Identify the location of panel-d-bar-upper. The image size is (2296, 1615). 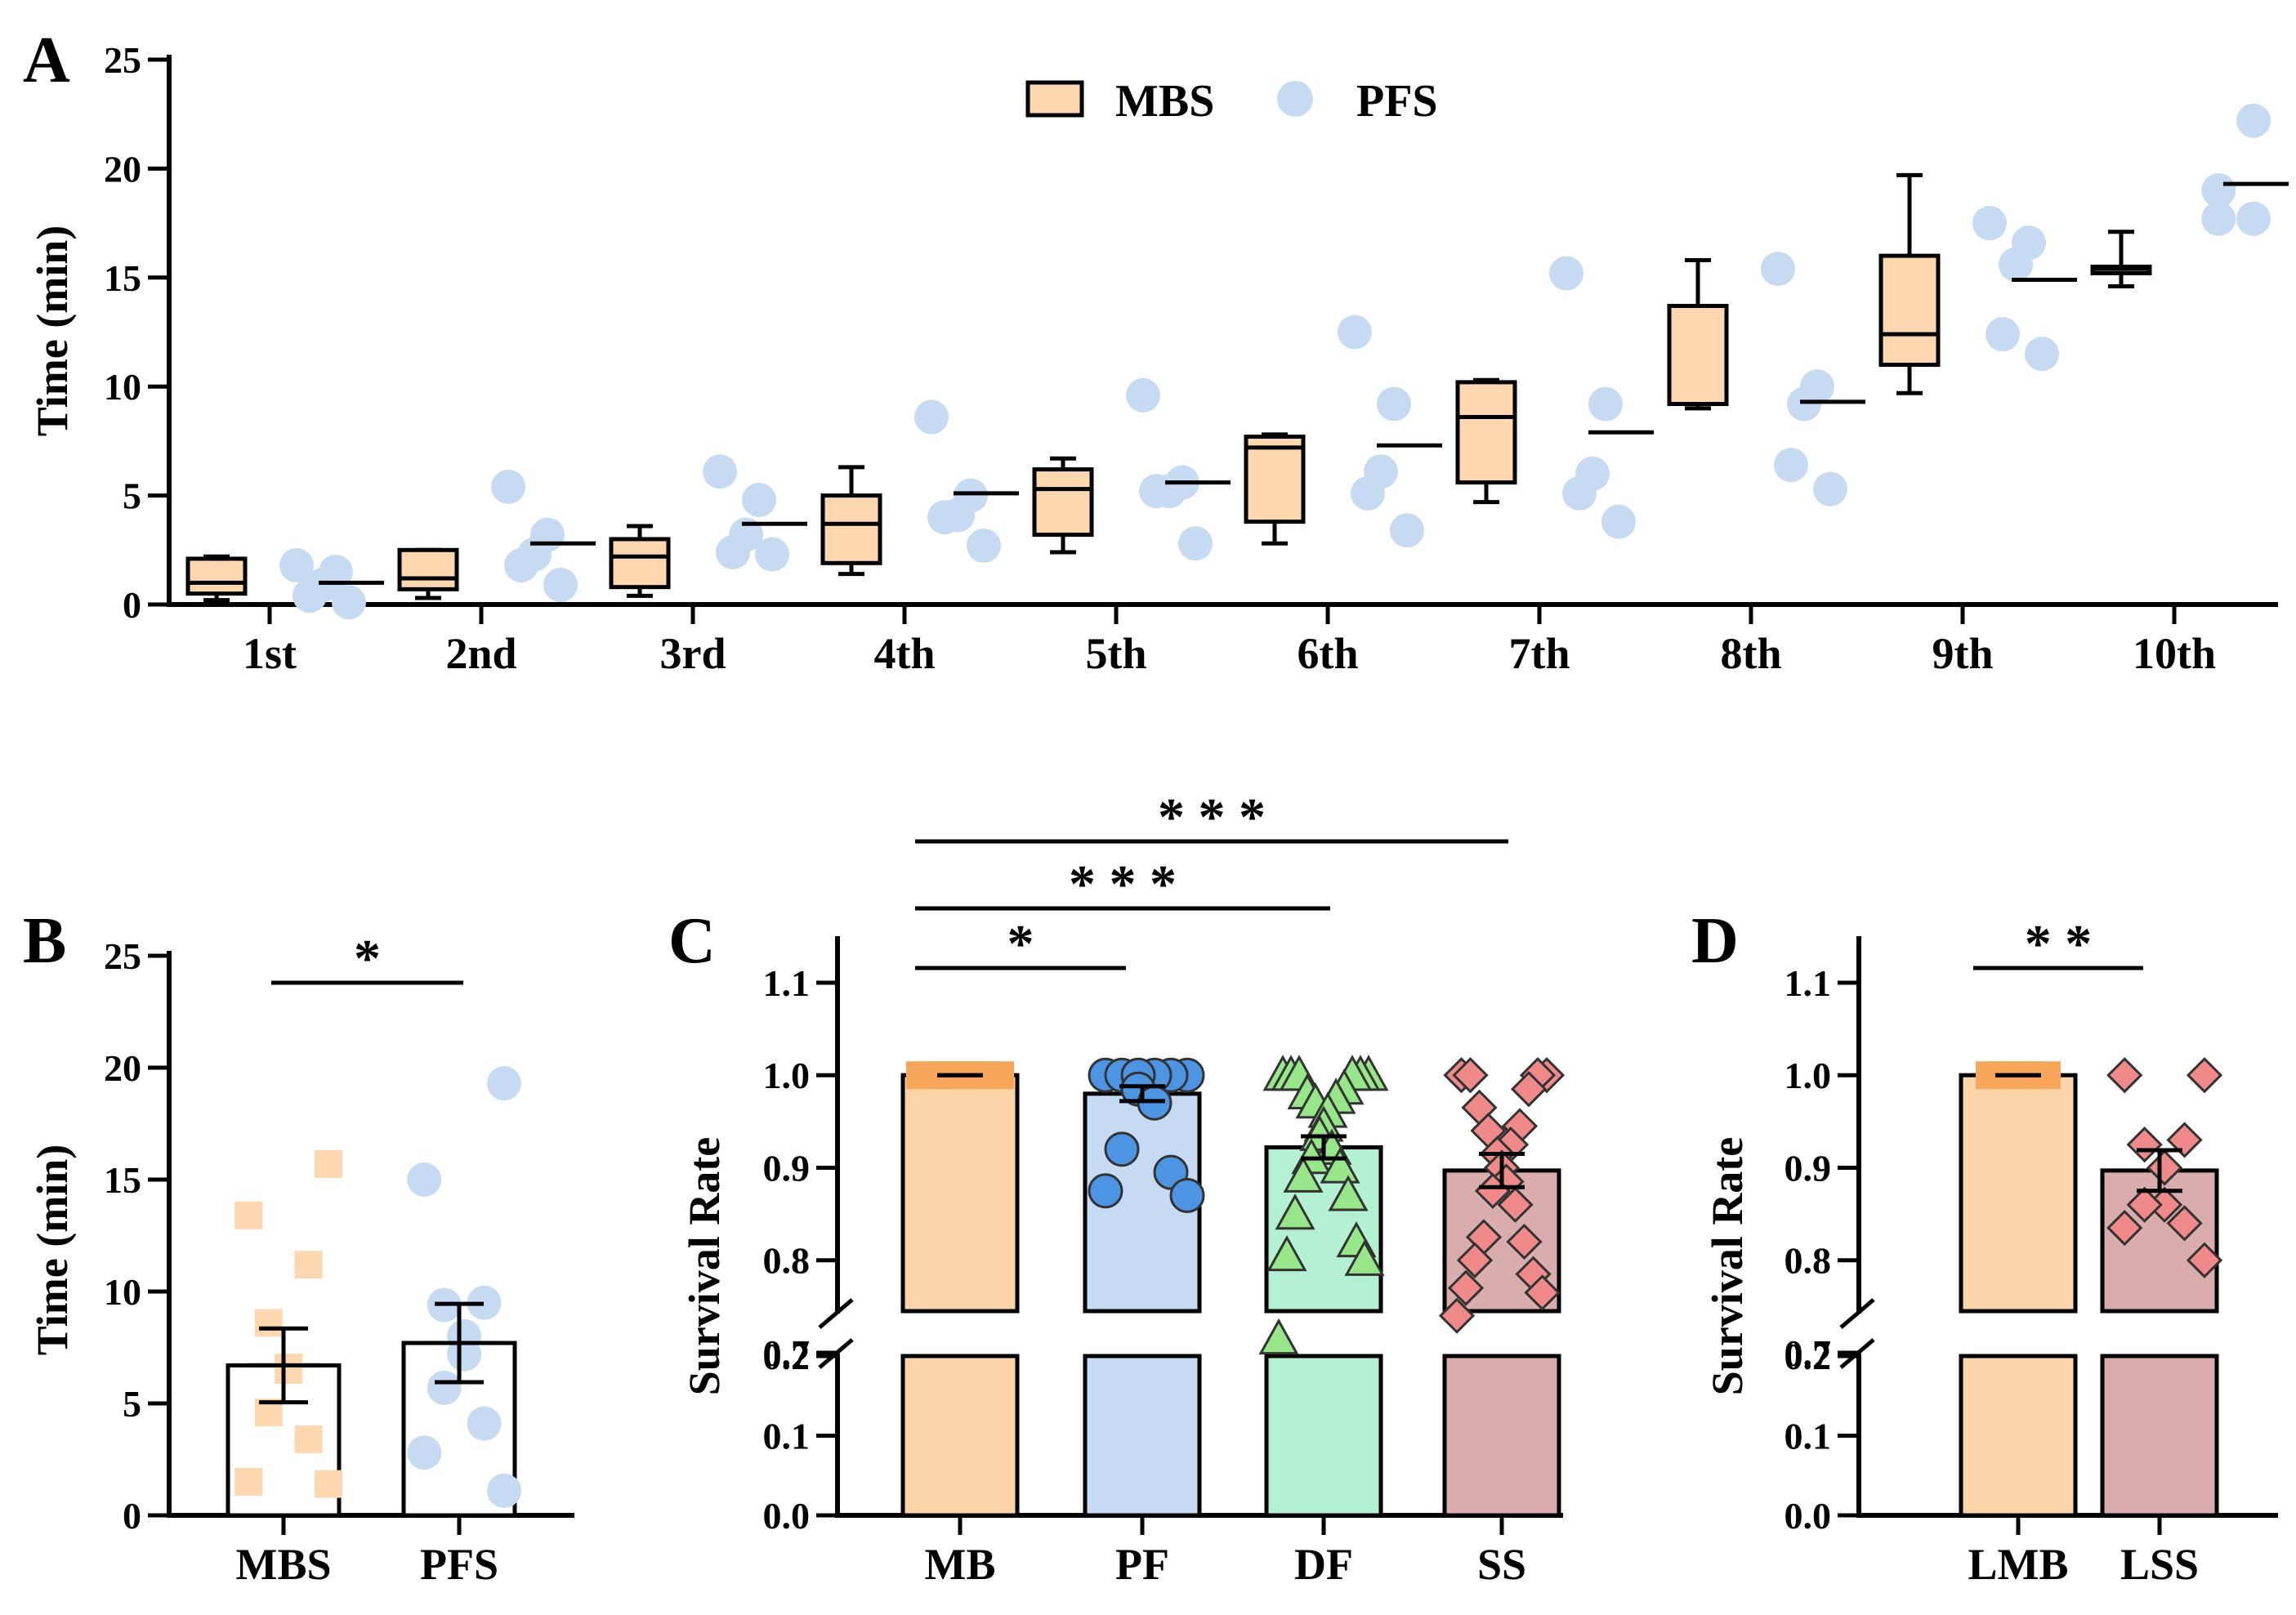
(2018, 1193).